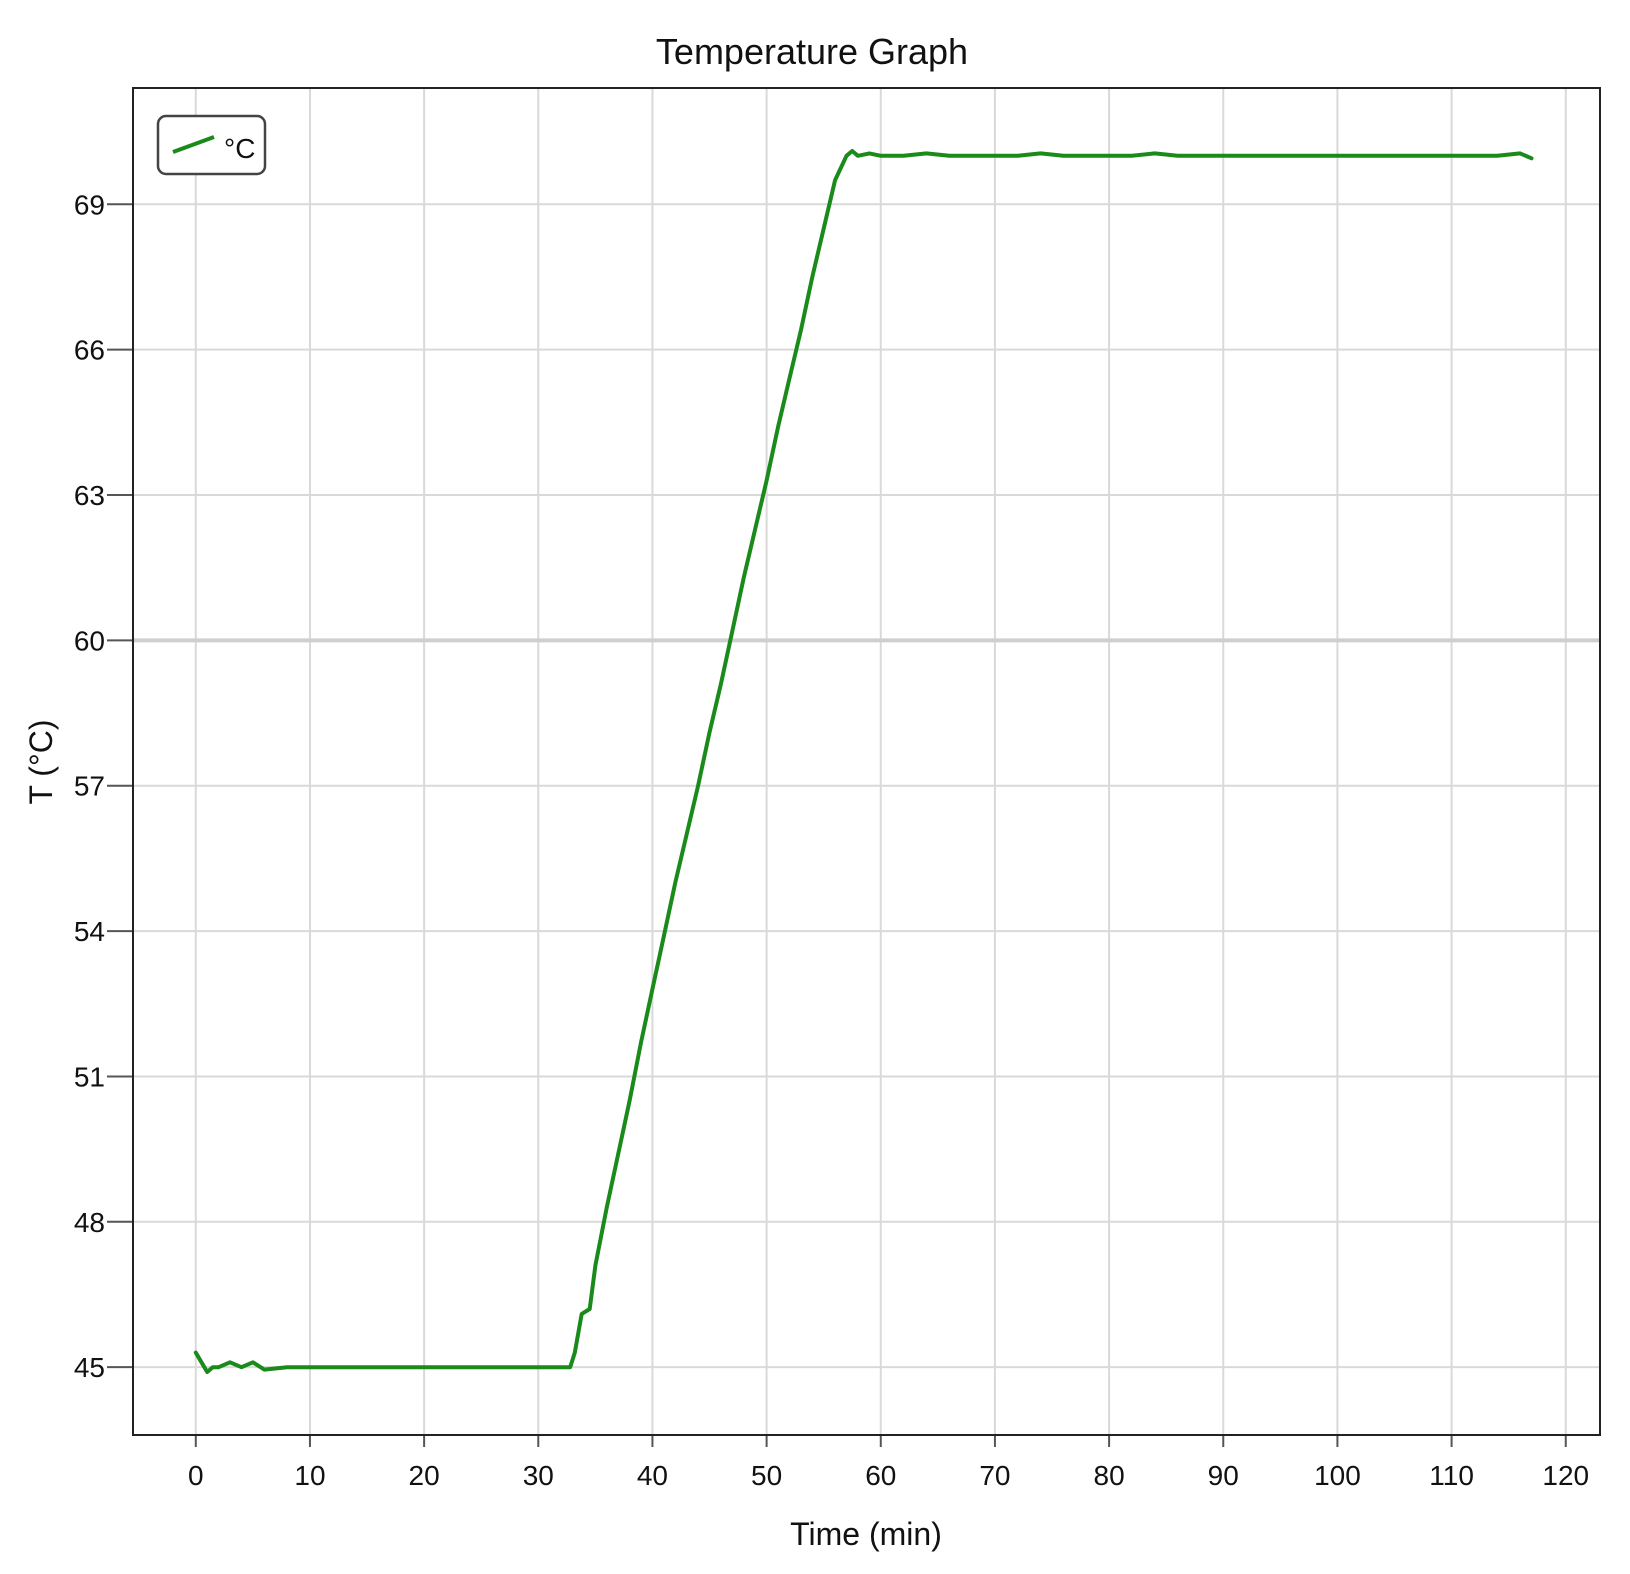 The height and width of the screenshot is (1574, 1630). What do you see at coordinates (880, 1475) in the screenshot?
I see `x-tick-label: 60` at bounding box center [880, 1475].